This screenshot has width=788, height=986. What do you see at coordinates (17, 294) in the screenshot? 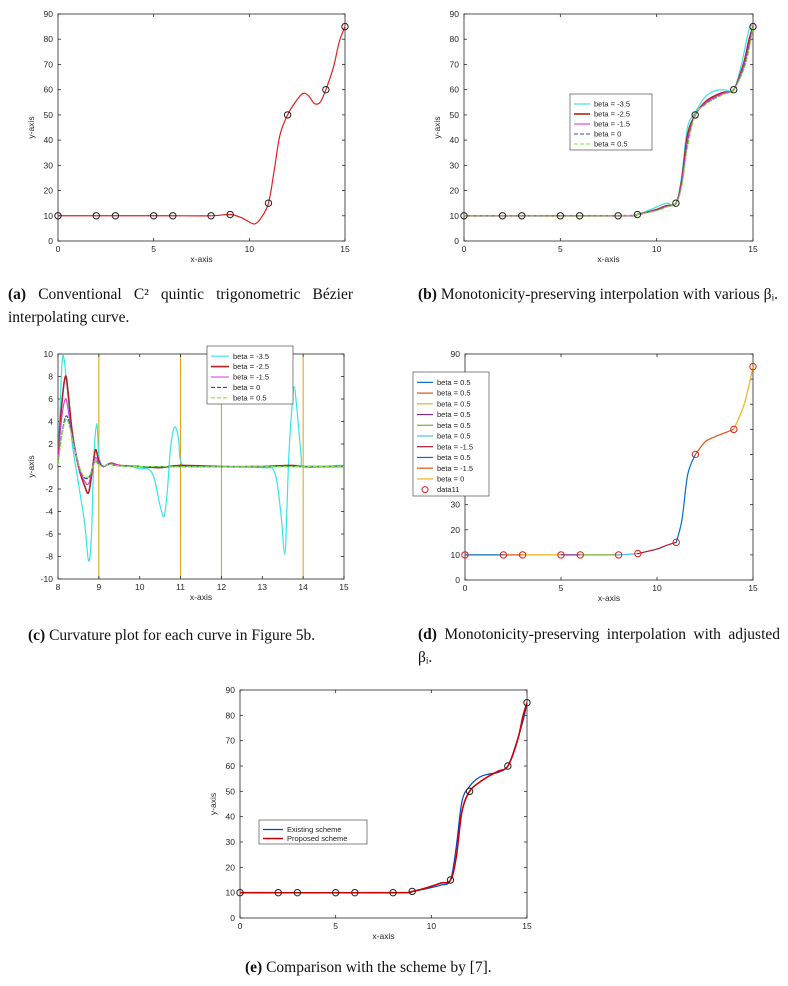
I see `caption-a-label: (a)` at bounding box center [17, 294].